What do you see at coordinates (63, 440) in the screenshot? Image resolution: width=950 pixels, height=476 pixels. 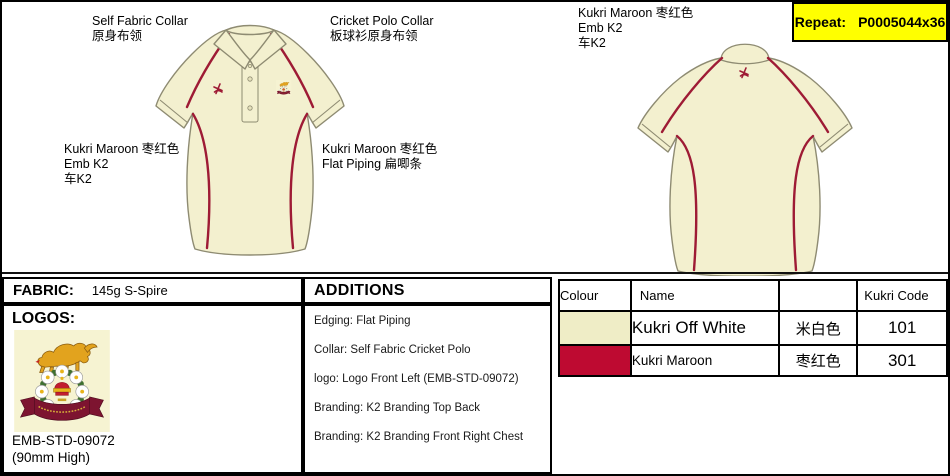 I see `logo-code: EMB-STD-09072` at bounding box center [63, 440].